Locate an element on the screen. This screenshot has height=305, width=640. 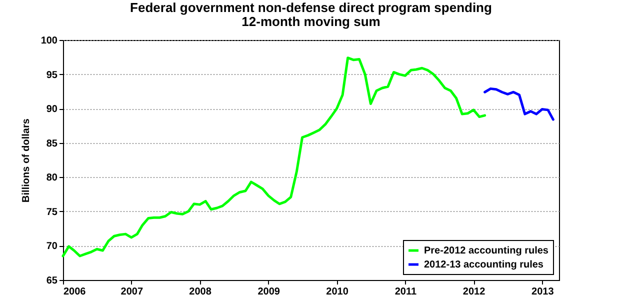
x-tick-label: 2006 is located at coordinates (75, 292).